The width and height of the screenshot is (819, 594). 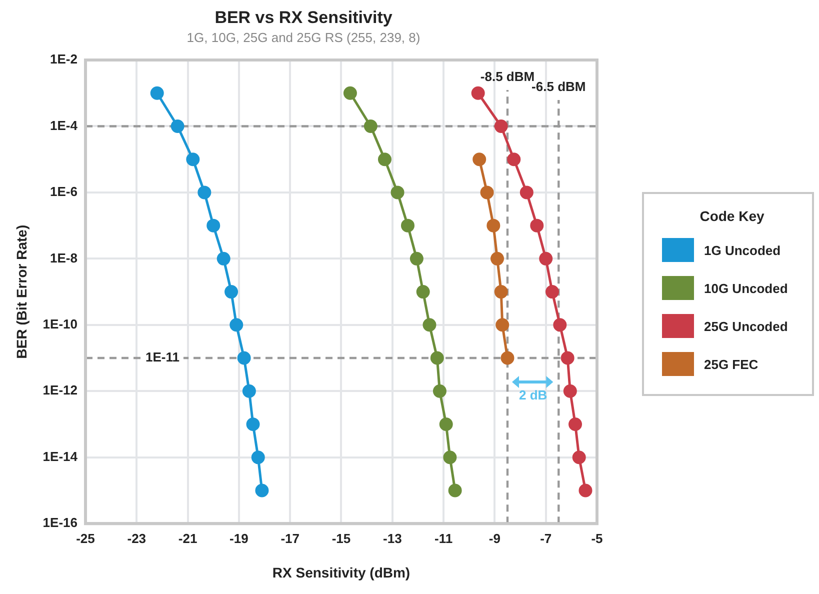 I want to click on x-tick-label: -21, so click(x=188, y=538).